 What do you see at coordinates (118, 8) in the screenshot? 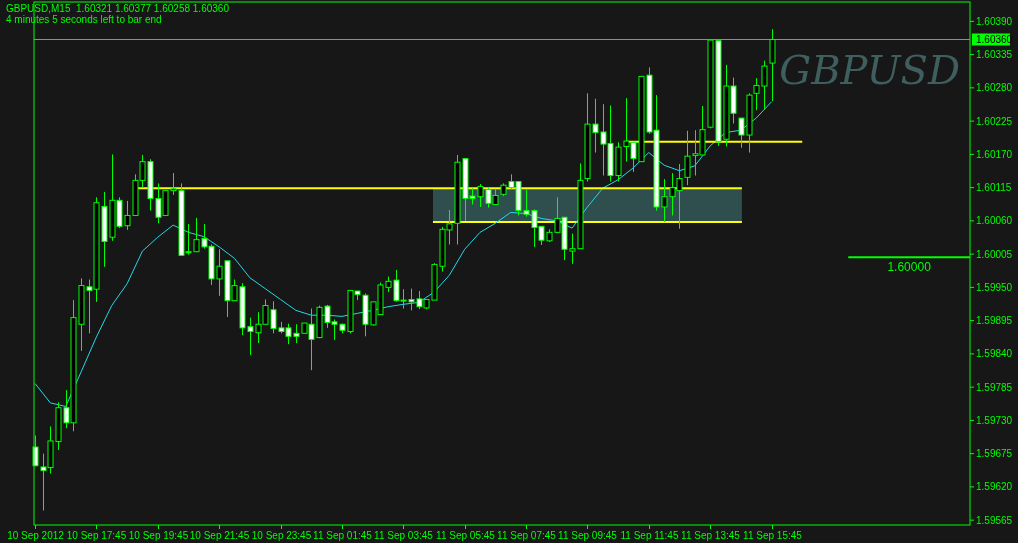
I see `chart-title: GBPUSD,M15 1.60321 1.60377 1.60258 1.60360` at bounding box center [118, 8].